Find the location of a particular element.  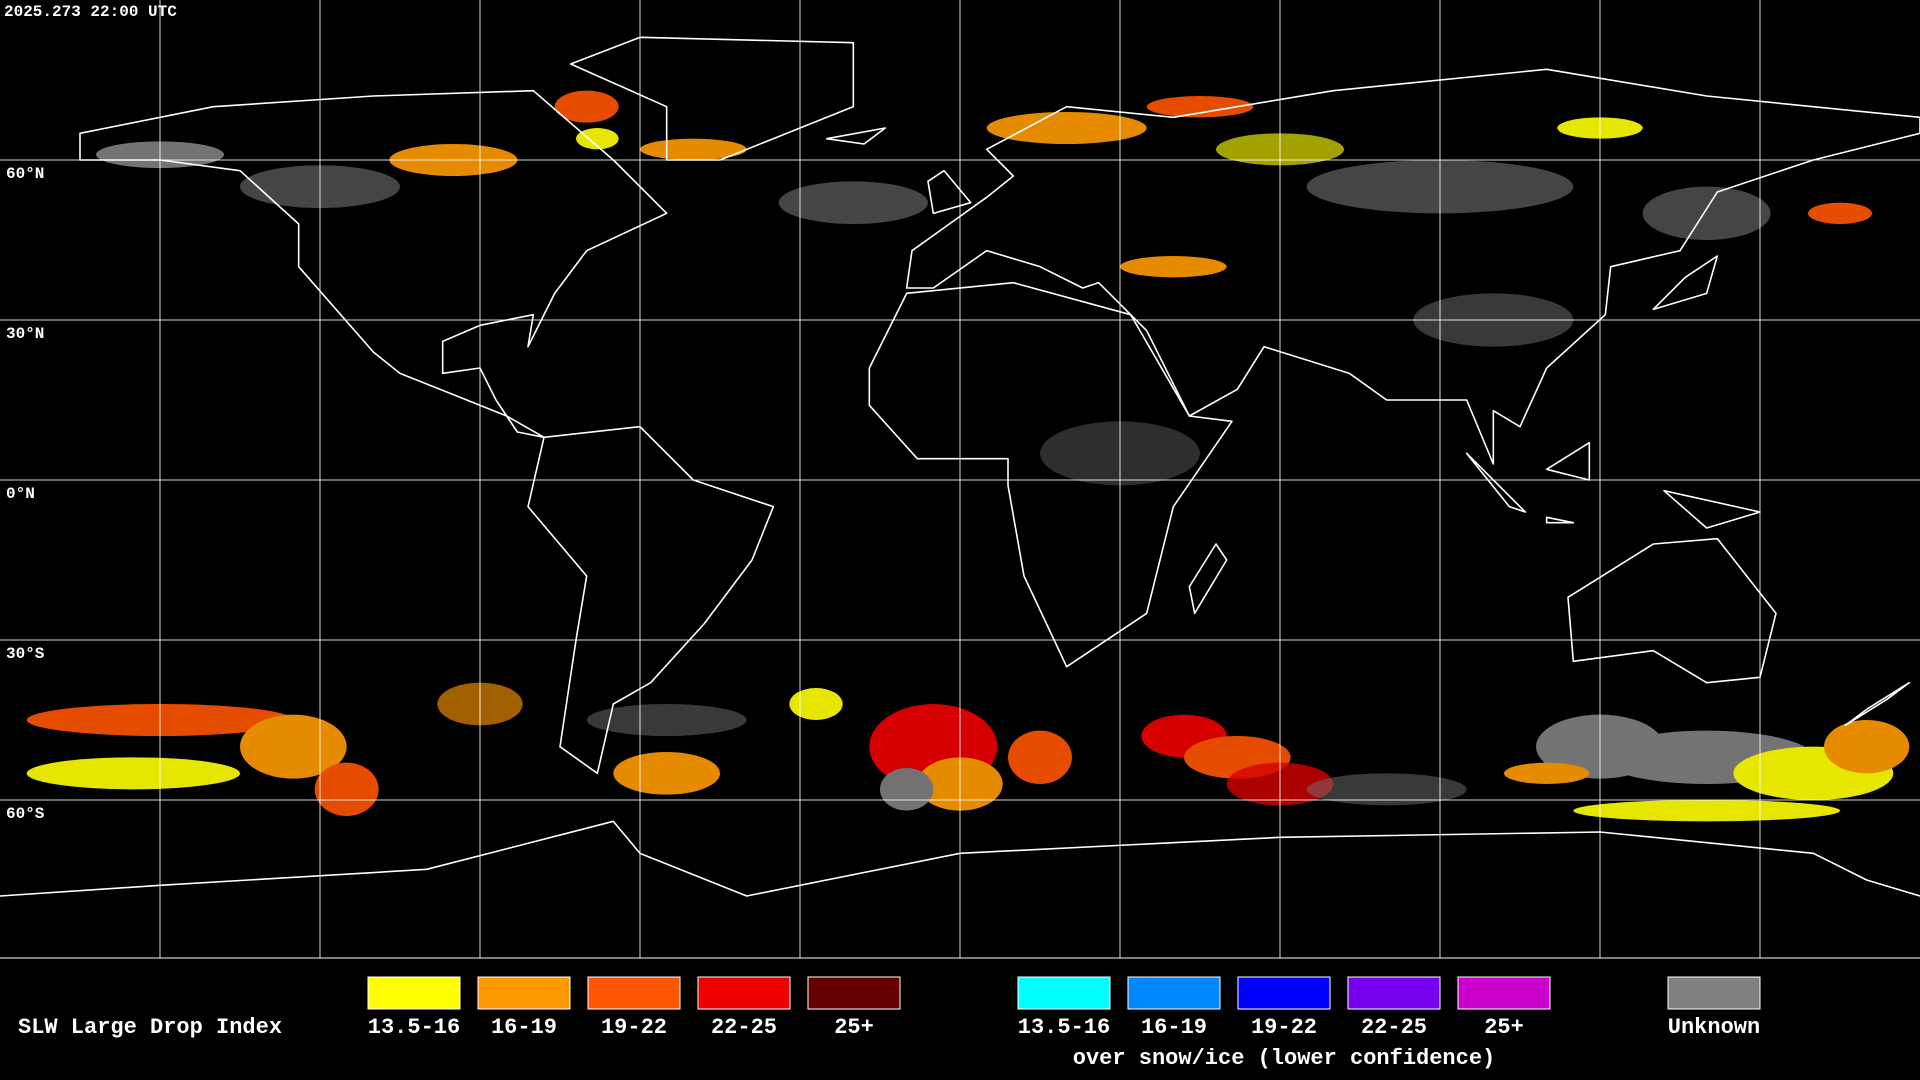

latitude-label: 0°N is located at coordinates (20, 494).